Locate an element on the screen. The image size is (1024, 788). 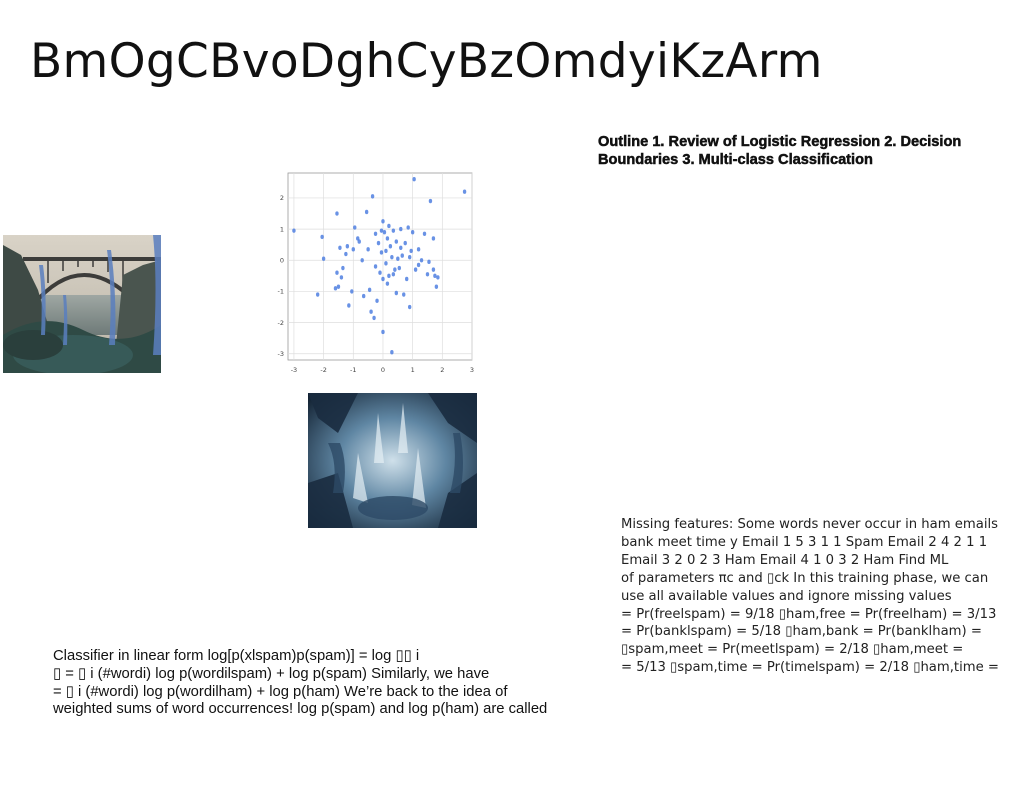
plot-area is located at coordinates (380, 266).